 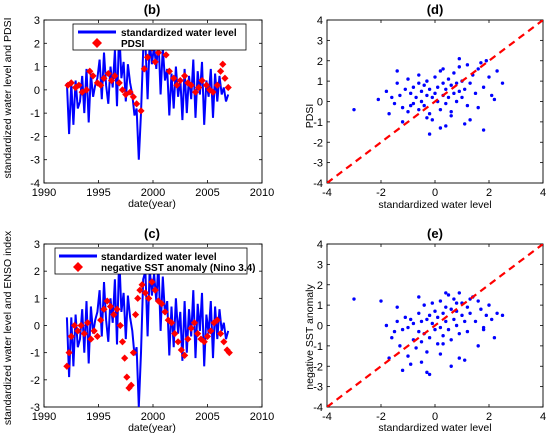 I want to click on panel-c-ylabel: standardized water level and ENSO index, so click(x=8, y=327).